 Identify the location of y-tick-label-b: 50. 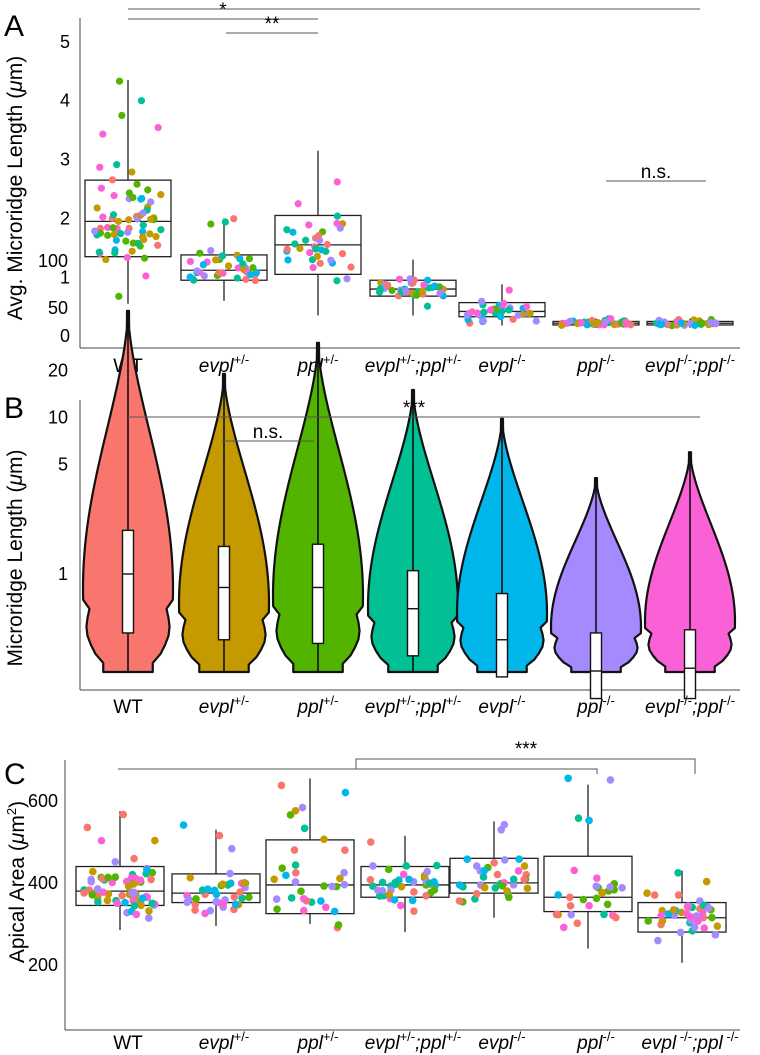
(58, 308).